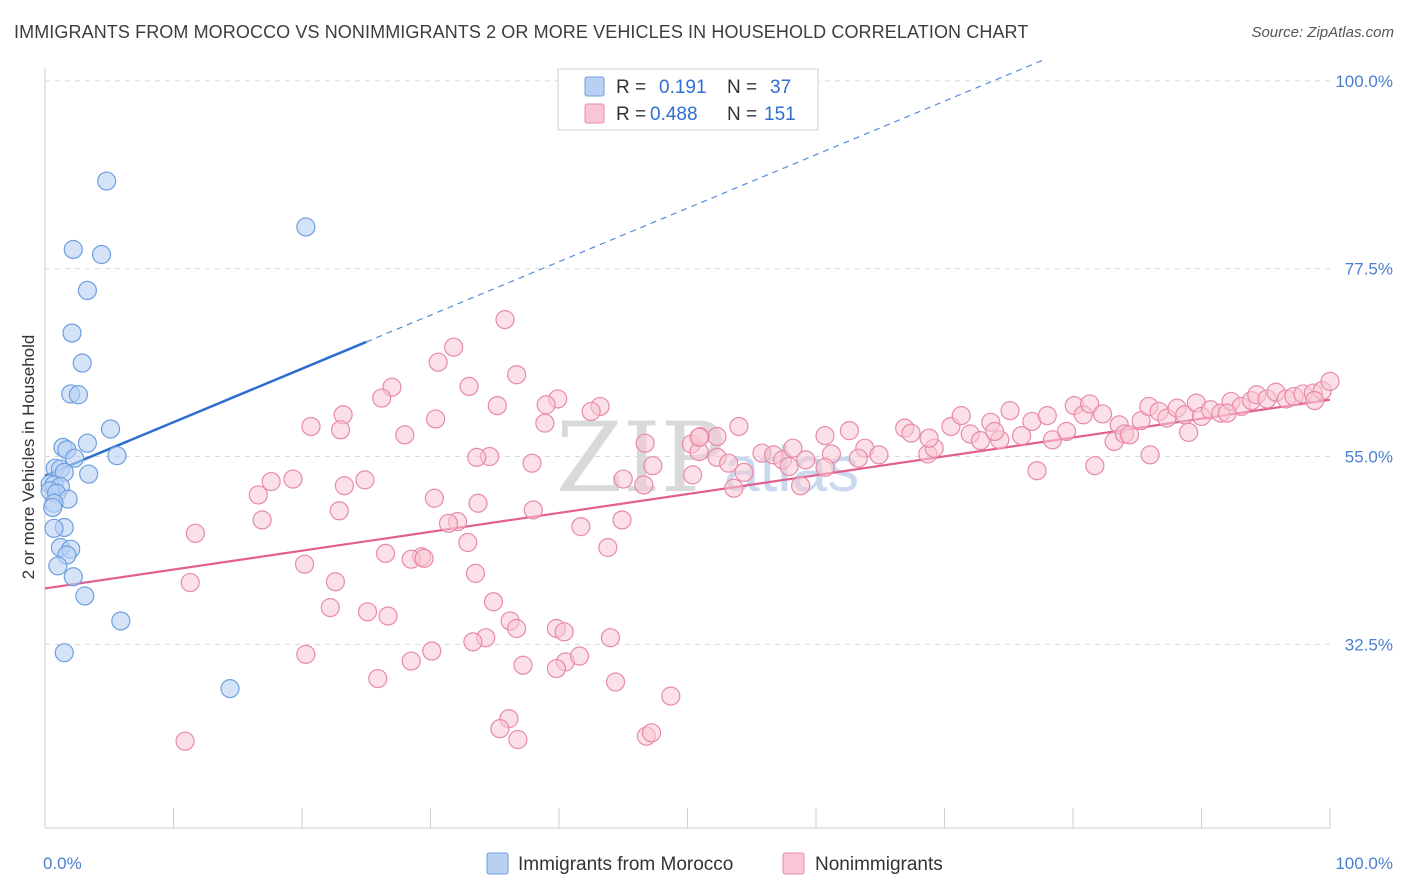 The height and width of the screenshot is (892, 1406). Describe the element at coordinates (674, 114) in the screenshot. I see `legend-r-value-nonimmigrants: 0.488` at that location.